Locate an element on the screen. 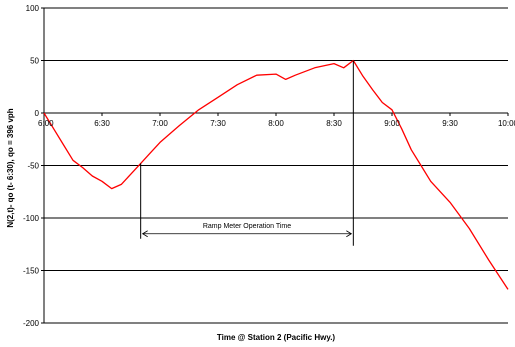 Image resolution: width=515 pixels, height=347 pixels. y-axis-title: N(2,t)- qo (t- 6:30), qo = 396 vph is located at coordinates (10, 167).